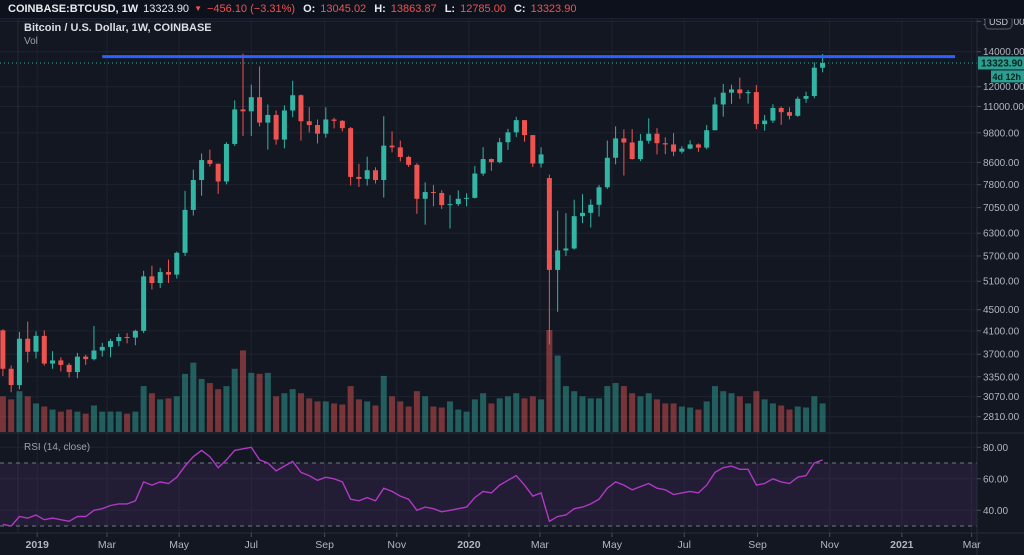 The image size is (1024, 555). Describe the element at coordinates (995, 448) in the screenshot. I see `svg-text: 80.00` at that location.